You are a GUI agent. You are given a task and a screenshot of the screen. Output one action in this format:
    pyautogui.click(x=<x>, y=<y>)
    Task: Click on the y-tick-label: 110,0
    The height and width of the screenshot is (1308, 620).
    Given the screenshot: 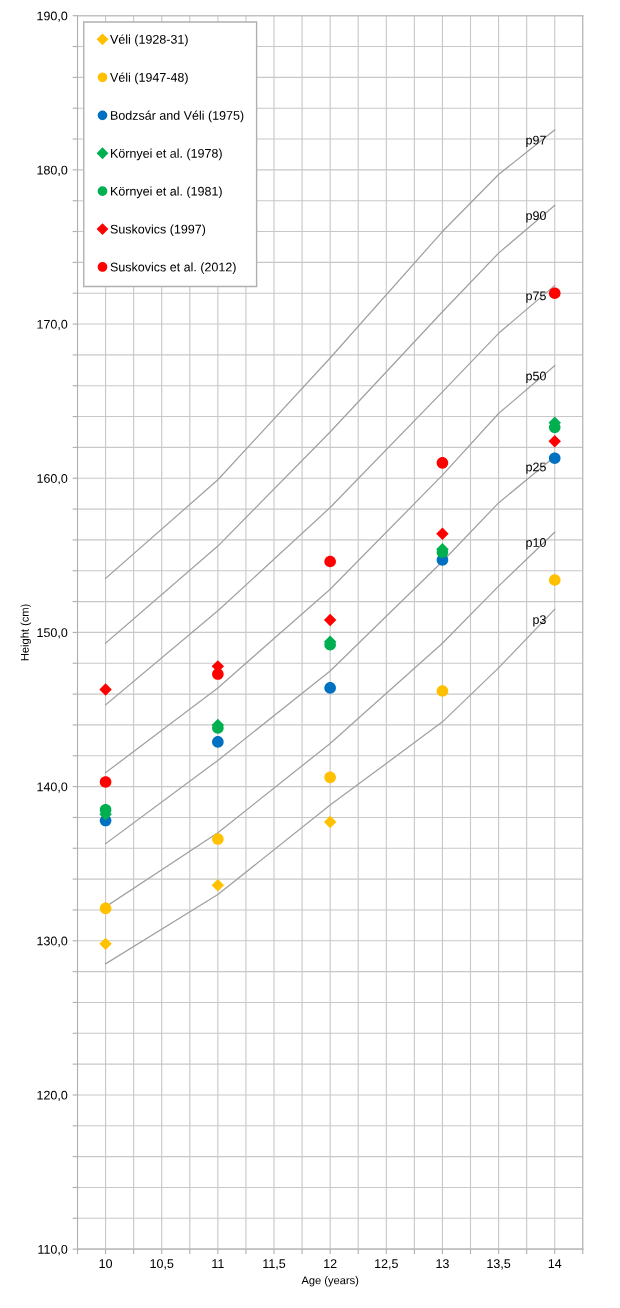 What is the action you would take?
    pyautogui.click(x=53, y=1250)
    